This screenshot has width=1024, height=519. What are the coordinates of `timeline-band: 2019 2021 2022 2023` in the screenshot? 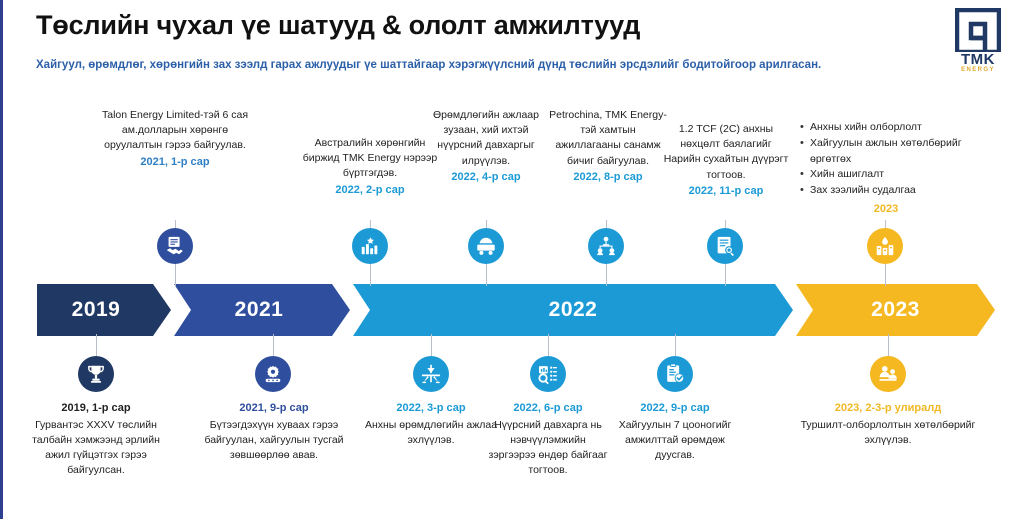 It's located at (516, 310).